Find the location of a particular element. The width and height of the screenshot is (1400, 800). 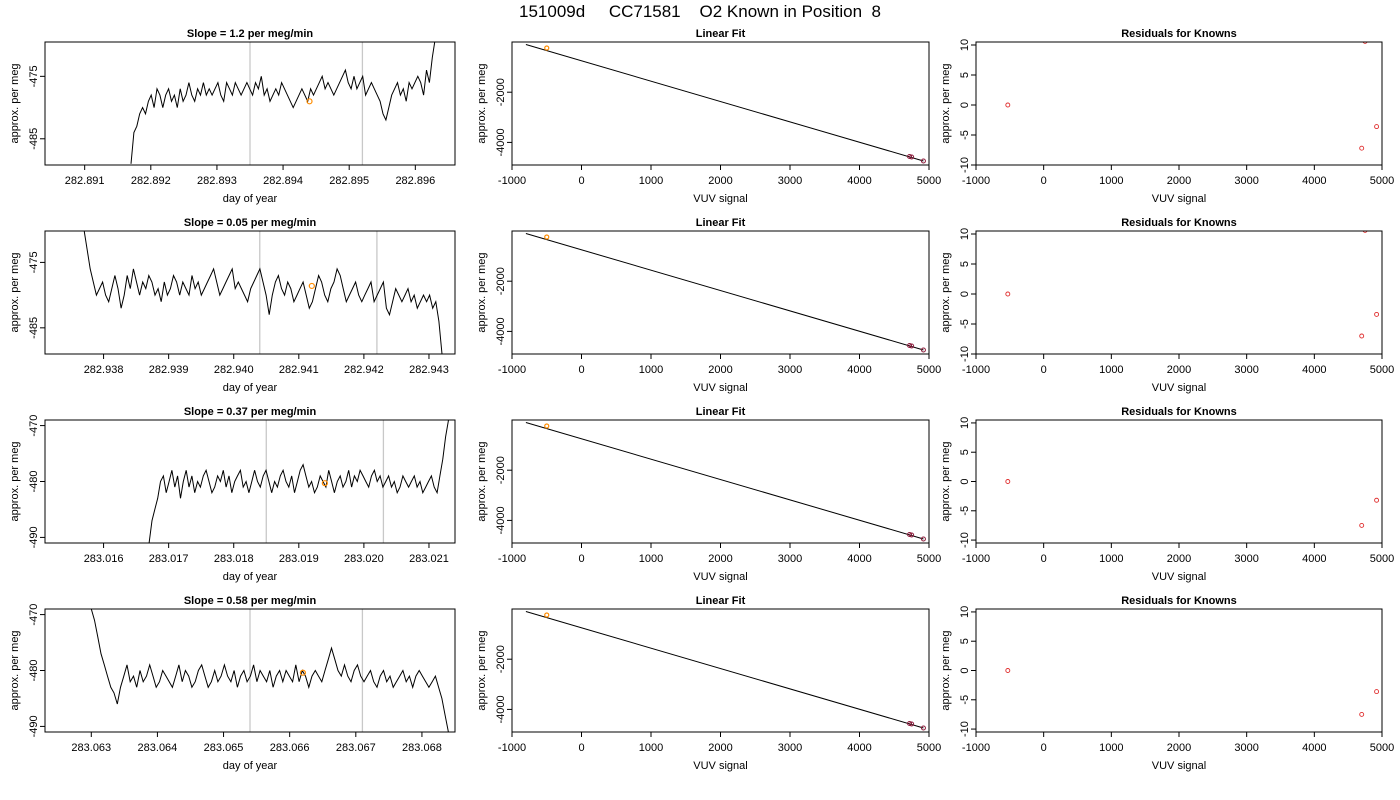

x-tick-label: 283.019 is located at coordinates (299, 559).